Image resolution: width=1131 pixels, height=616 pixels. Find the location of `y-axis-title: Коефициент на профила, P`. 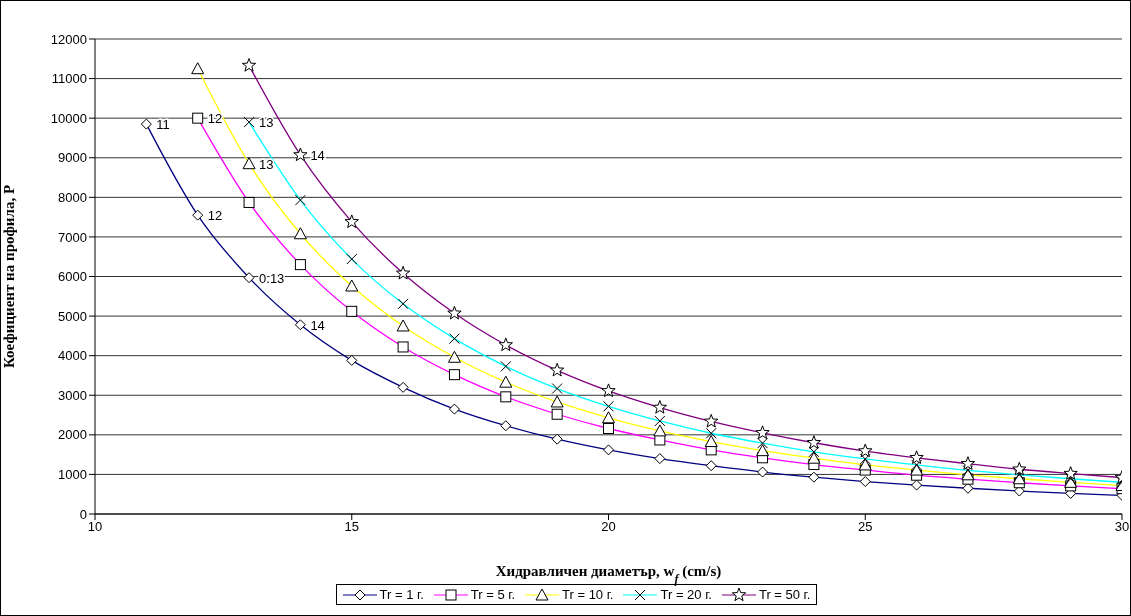

y-axis-title: Коефициент на профила, P is located at coordinates (9, 276).